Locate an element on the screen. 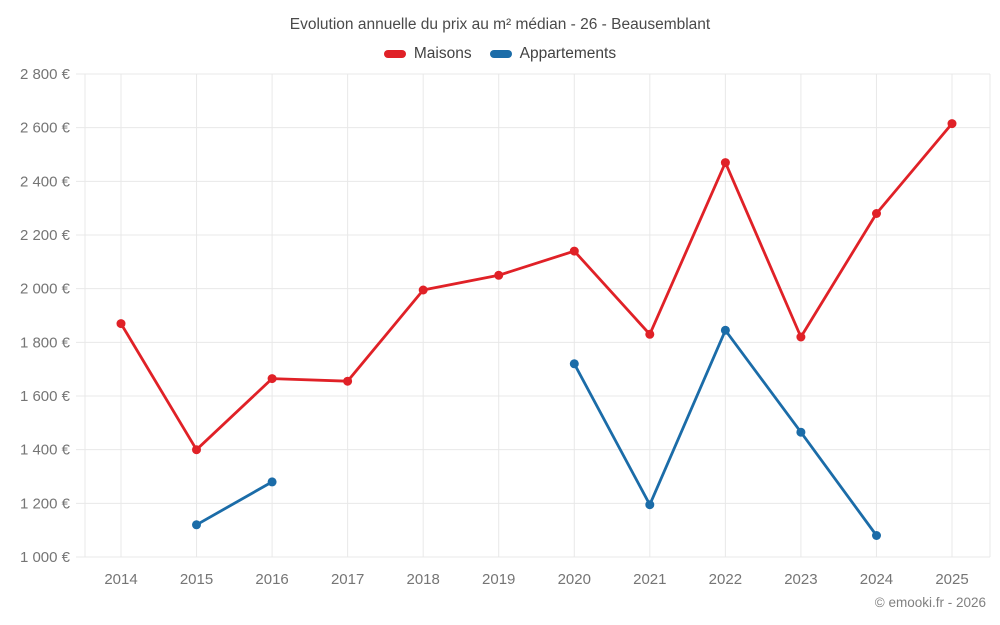 This screenshot has height=625, width=1000. data-point-maisons-2020 is located at coordinates (574, 251).